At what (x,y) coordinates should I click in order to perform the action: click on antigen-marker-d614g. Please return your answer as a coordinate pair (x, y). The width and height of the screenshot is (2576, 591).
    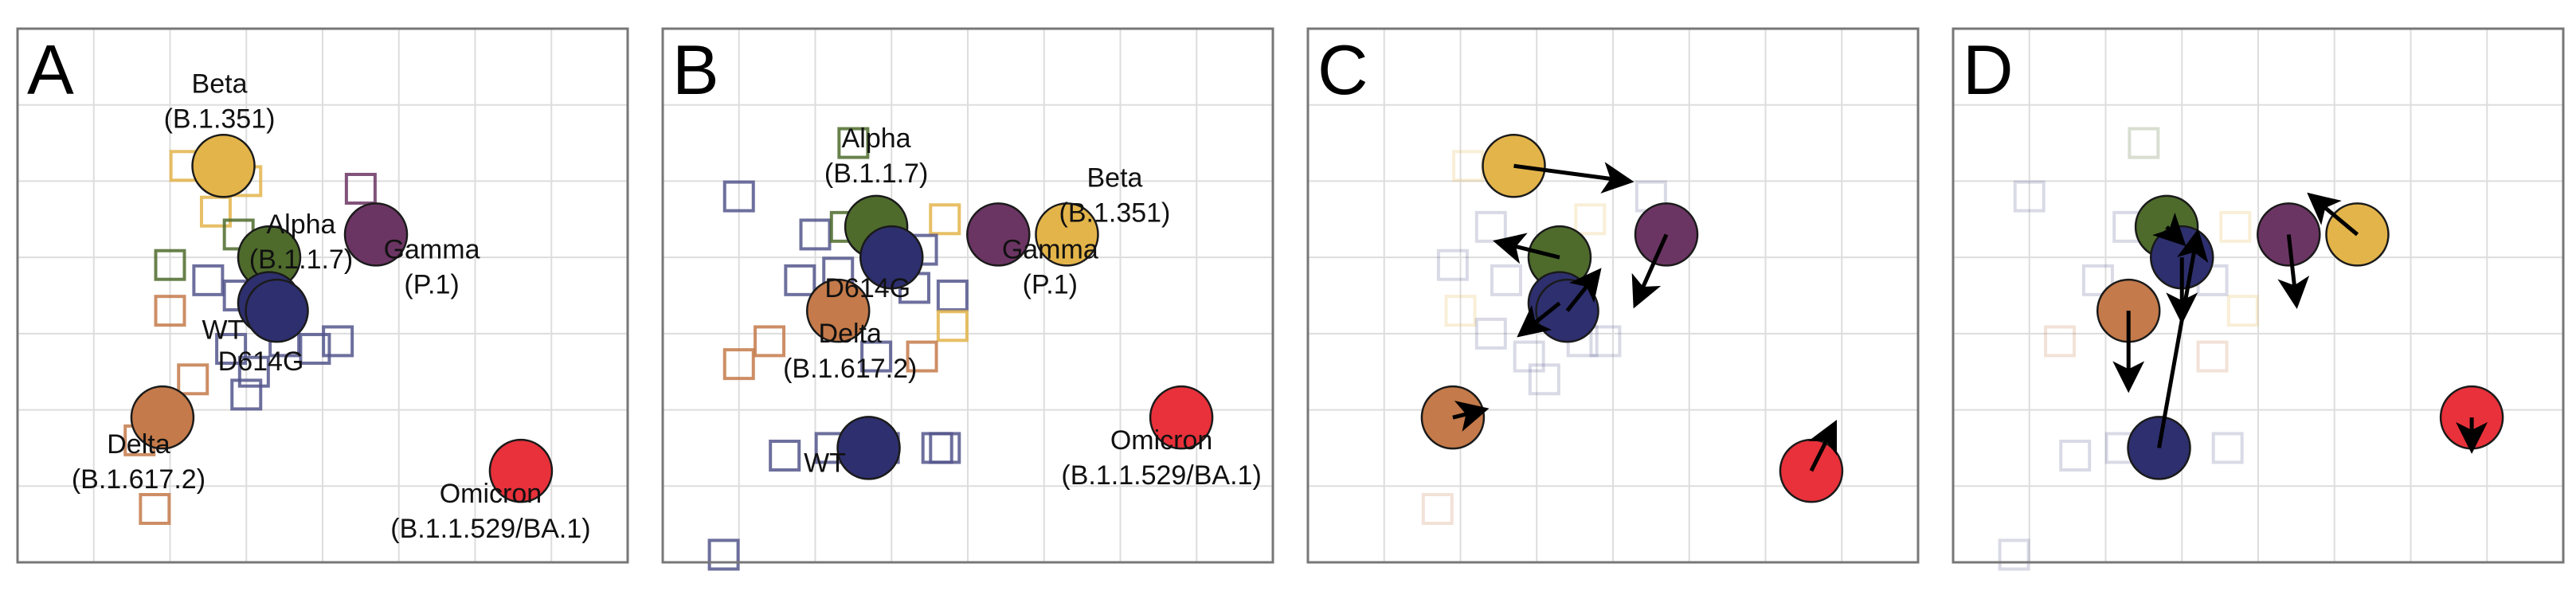
    Looking at the image, I should click on (891, 257).